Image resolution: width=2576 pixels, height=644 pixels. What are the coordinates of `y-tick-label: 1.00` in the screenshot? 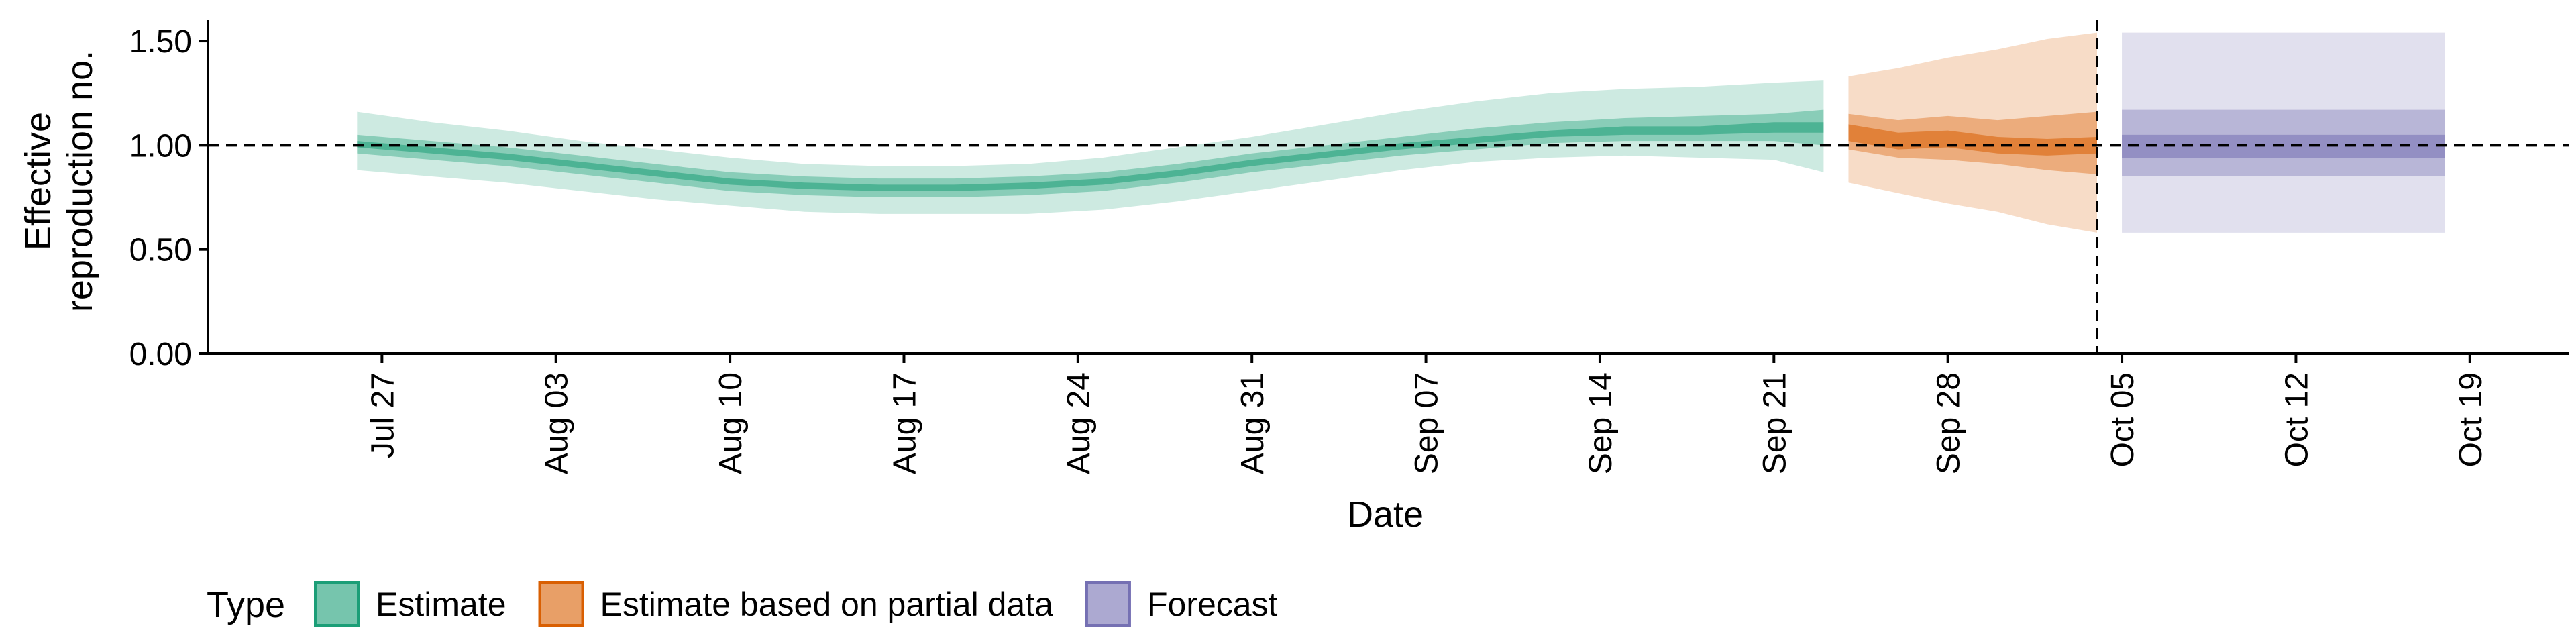 It's located at (160, 146).